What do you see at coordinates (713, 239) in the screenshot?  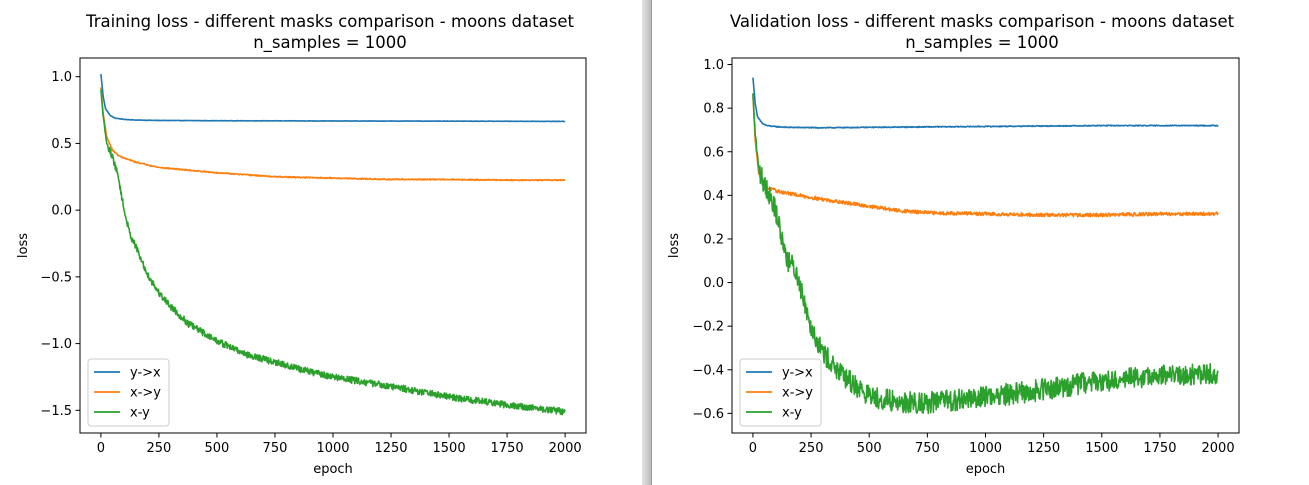 I see `y-tick-label: 0.2` at bounding box center [713, 239].